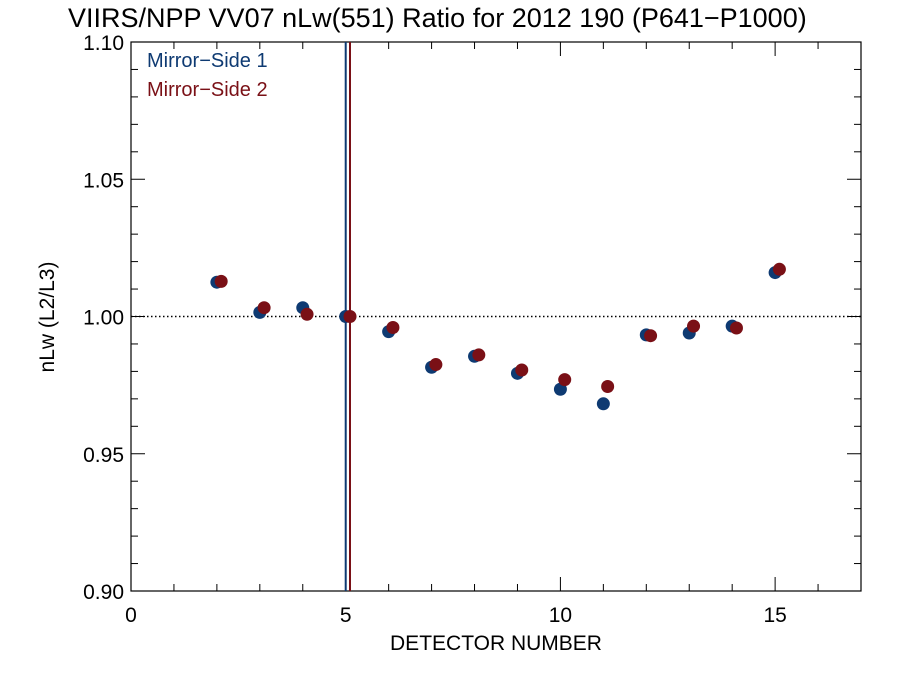 This screenshot has width=900, height=675. What do you see at coordinates (131, 615) in the screenshot?
I see `x-tick-label: 0` at bounding box center [131, 615].